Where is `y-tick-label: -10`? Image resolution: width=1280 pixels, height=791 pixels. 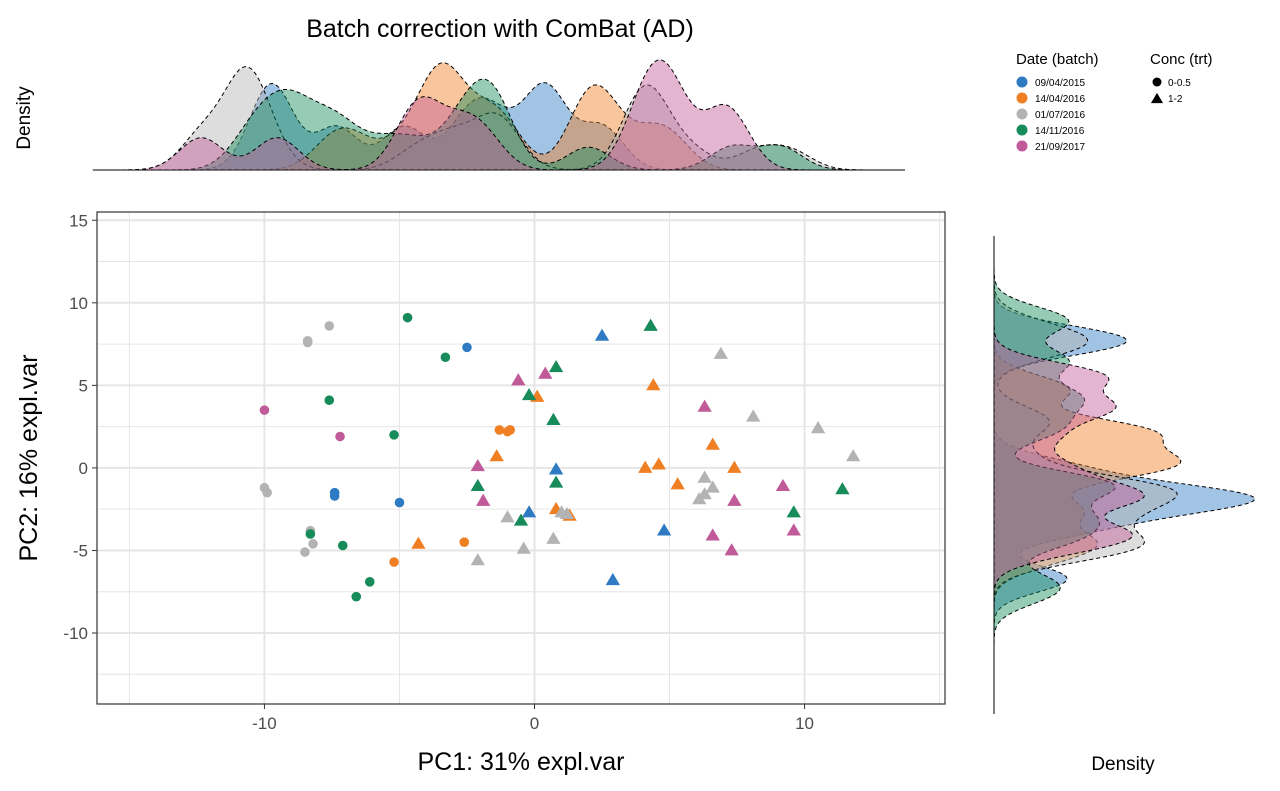
y-tick-label: -10 is located at coordinates (75, 633).